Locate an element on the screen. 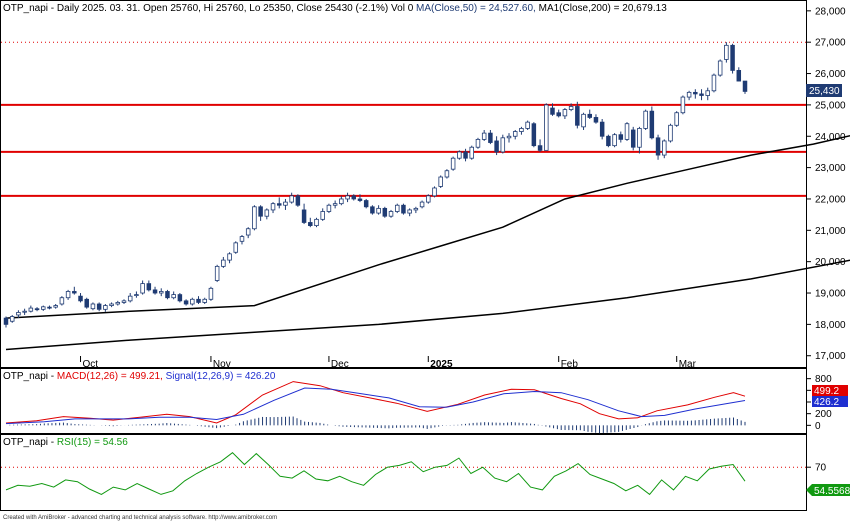 This screenshot has width=850, height=521. rsi-y-axis-ticks: 70 is located at coordinates (817, 468).